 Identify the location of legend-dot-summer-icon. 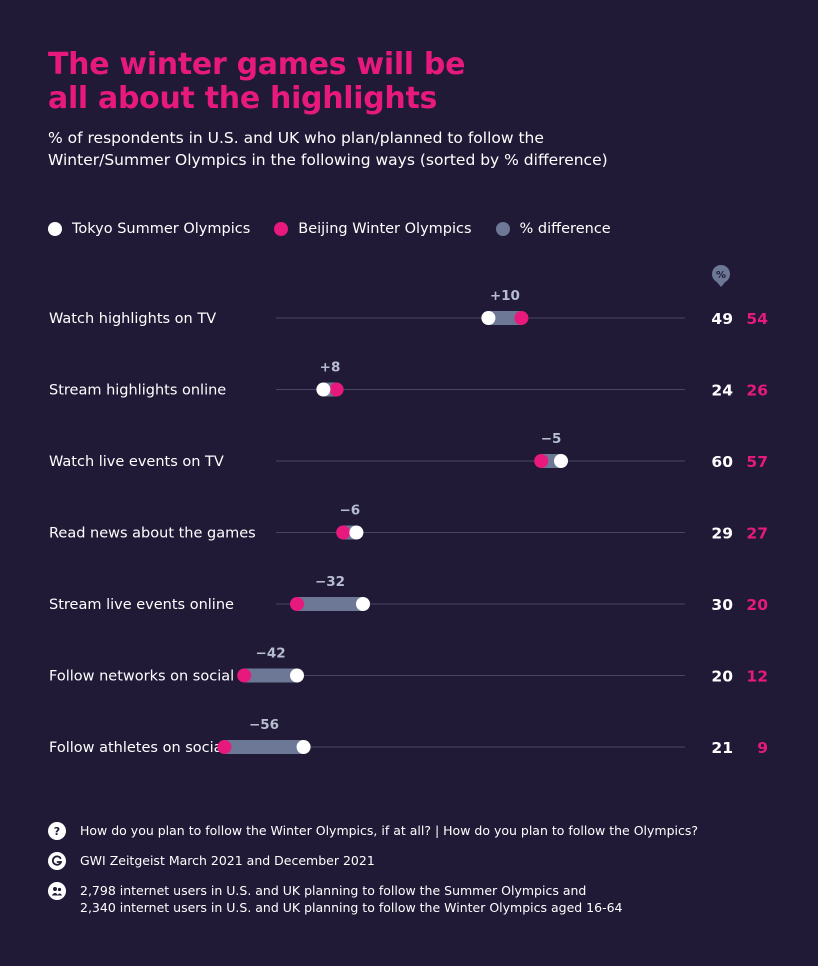
(55, 229).